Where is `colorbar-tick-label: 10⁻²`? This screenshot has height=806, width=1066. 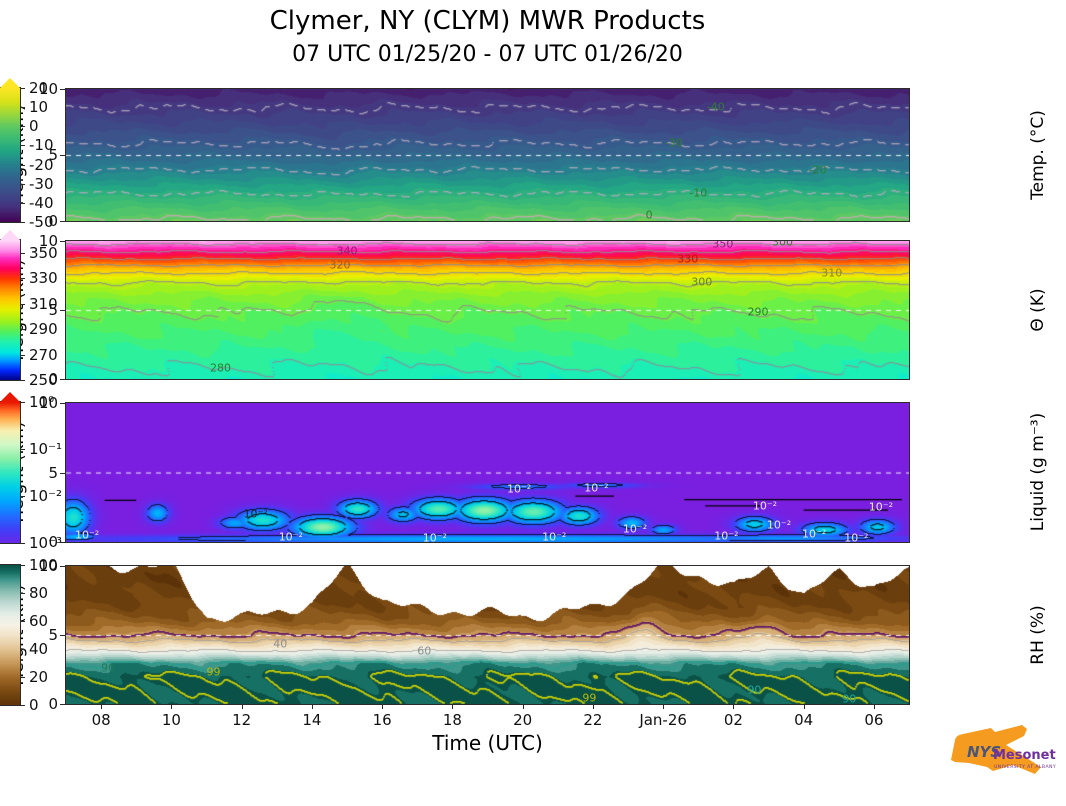 colorbar-tick-label: 10⁻² is located at coordinates (46, 496).